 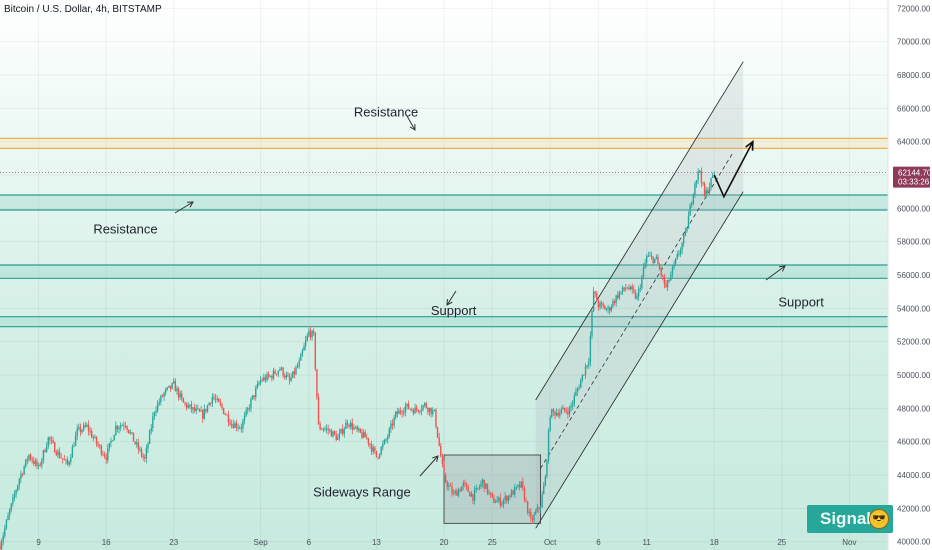 I want to click on price-tick-label: 64000.00, so click(x=914, y=142).